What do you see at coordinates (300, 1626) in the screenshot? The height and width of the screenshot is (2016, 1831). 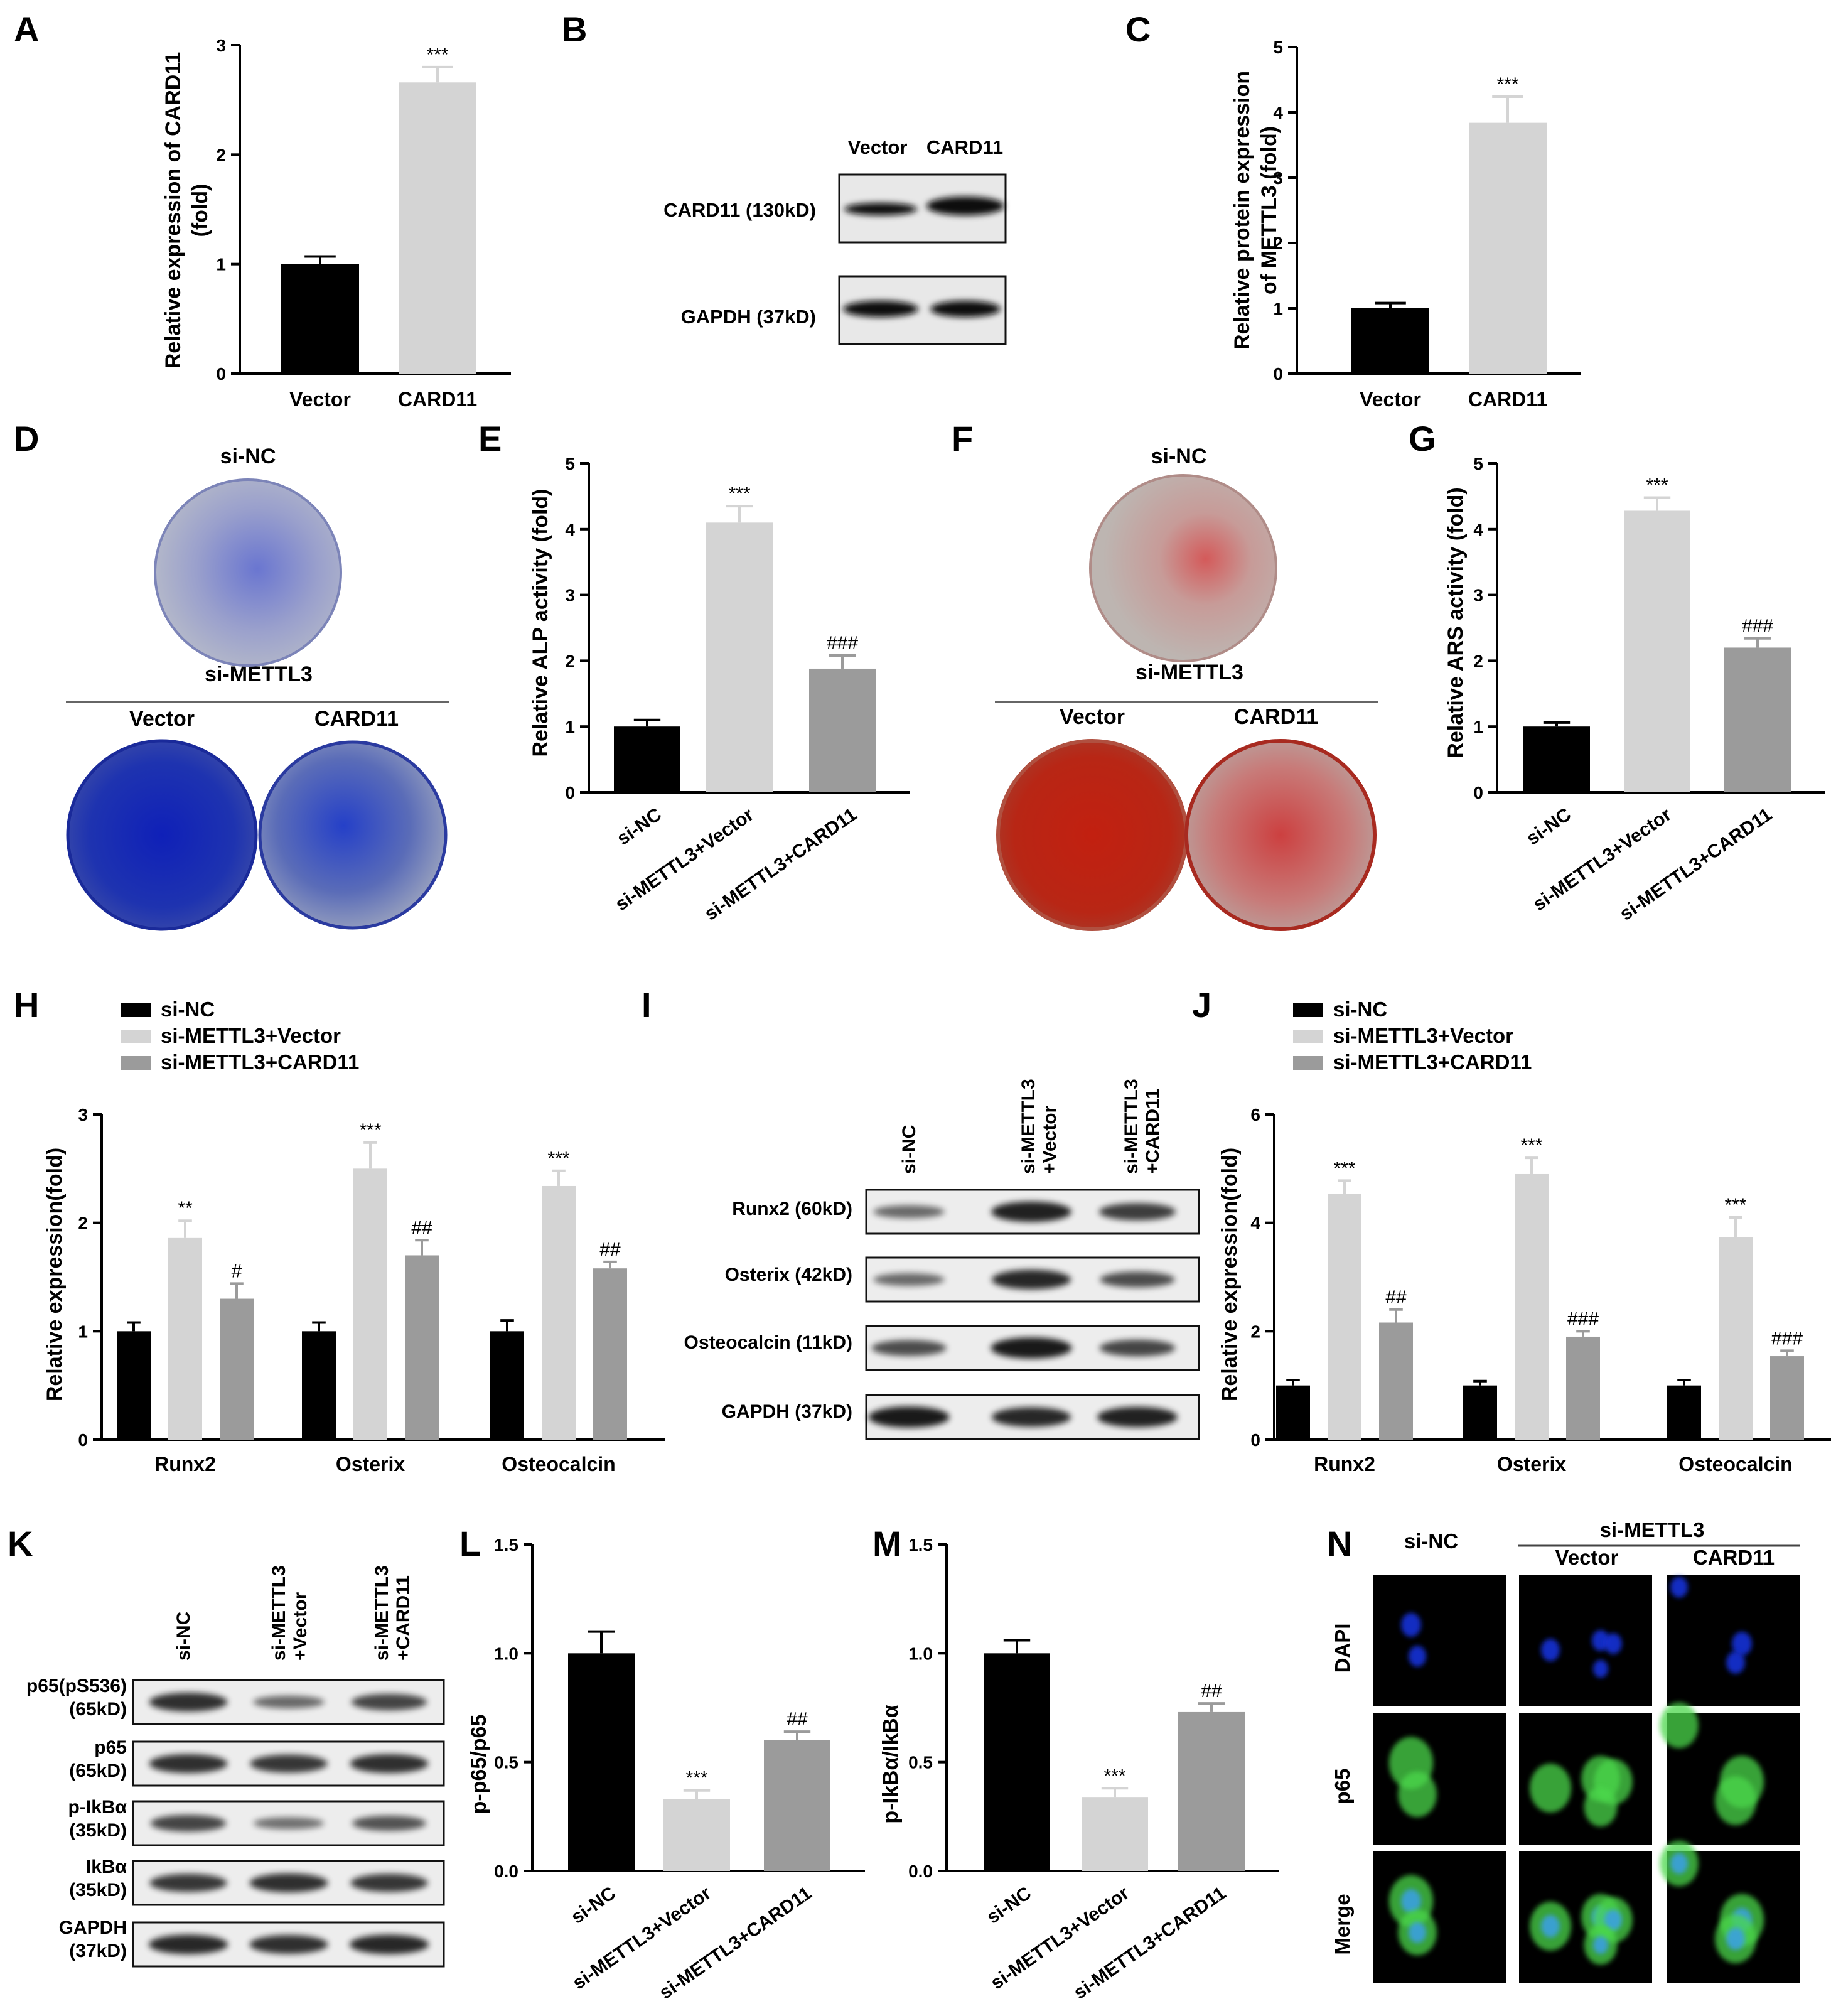 I see `lane-label: +Vector` at bounding box center [300, 1626].